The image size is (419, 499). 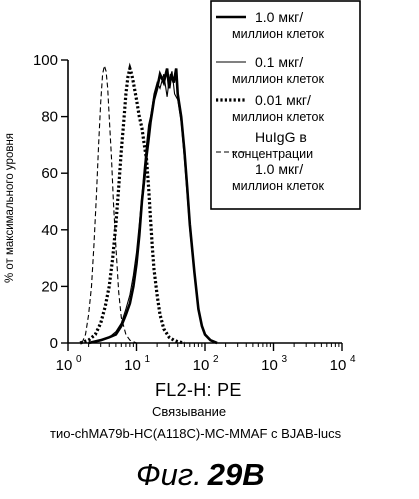 What do you see at coordinates (49, 230) in the screenshot?
I see `y-tick-label: 40` at bounding box center [49, 230].